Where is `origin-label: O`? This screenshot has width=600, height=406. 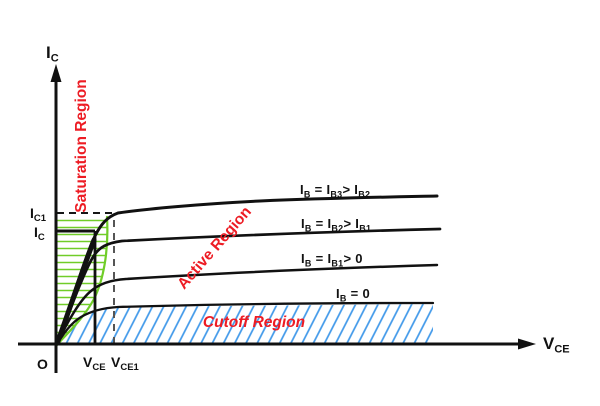 origin-label: O is located at coordinates (42, 364).